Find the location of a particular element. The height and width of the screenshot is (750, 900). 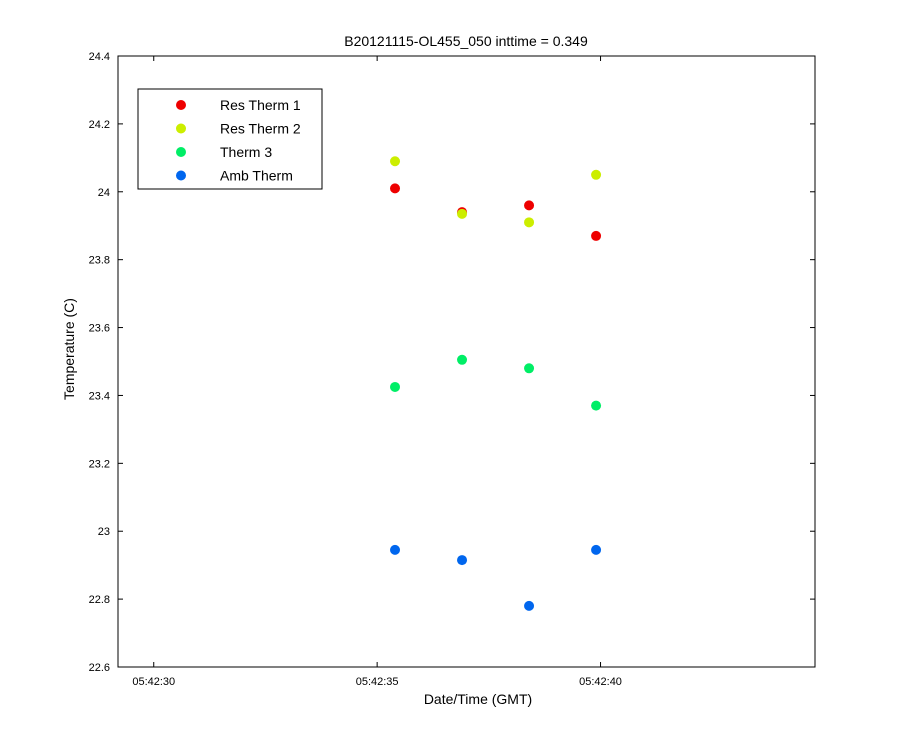

x-tick-label: 05:42:30 is located at coordinates (153, 682).